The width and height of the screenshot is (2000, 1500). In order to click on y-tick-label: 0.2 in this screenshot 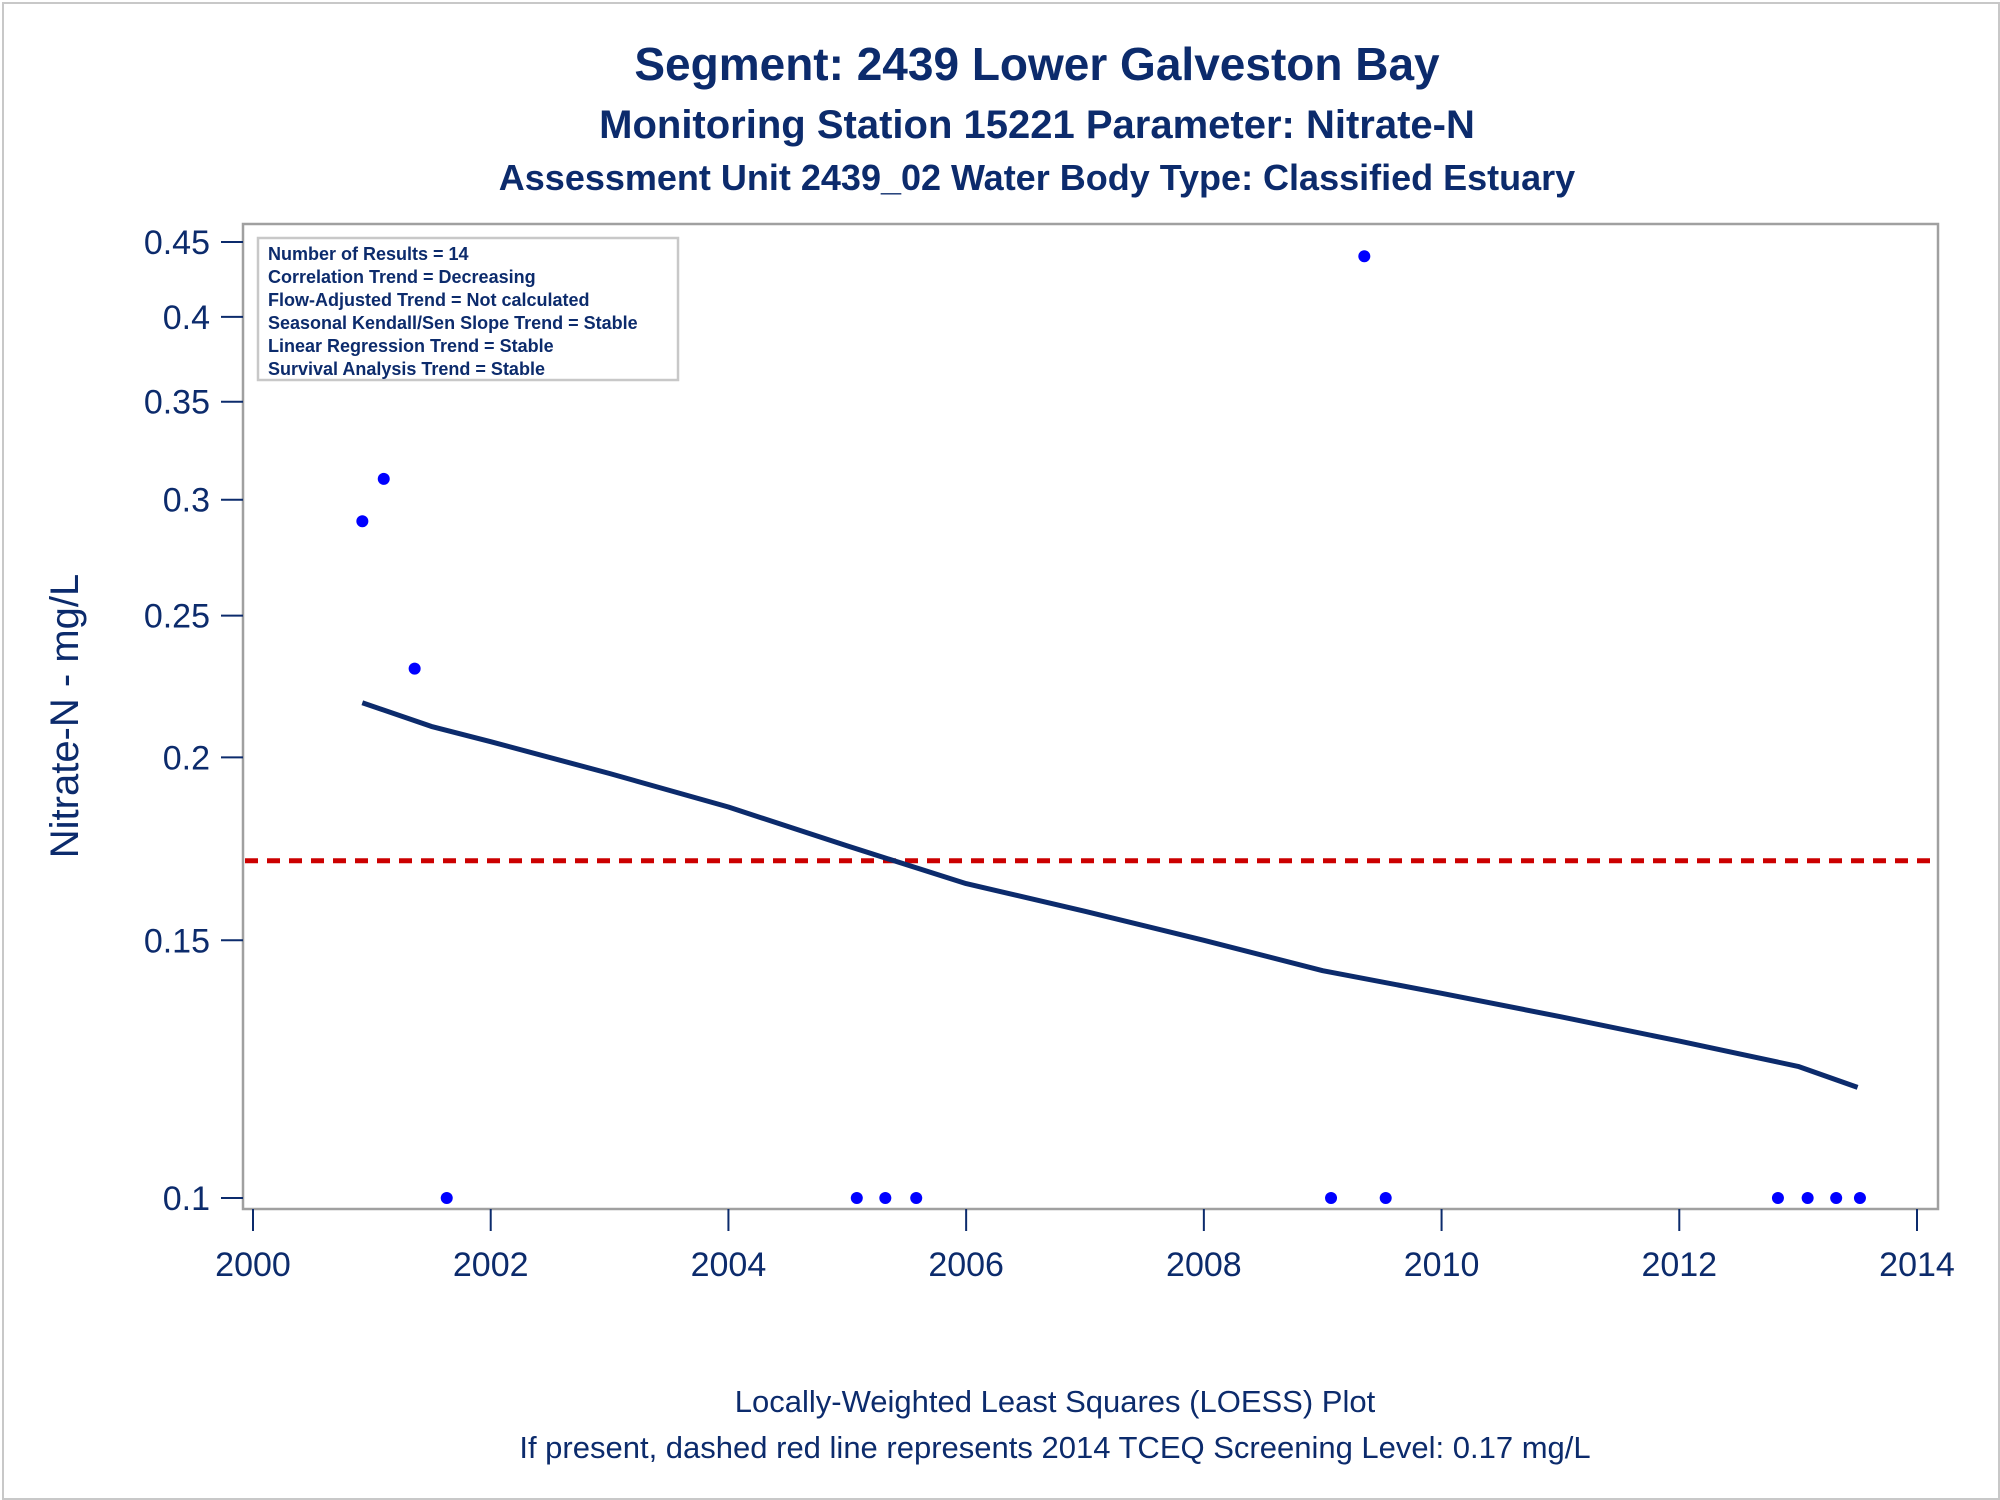, I will do `click(186, 758)`.